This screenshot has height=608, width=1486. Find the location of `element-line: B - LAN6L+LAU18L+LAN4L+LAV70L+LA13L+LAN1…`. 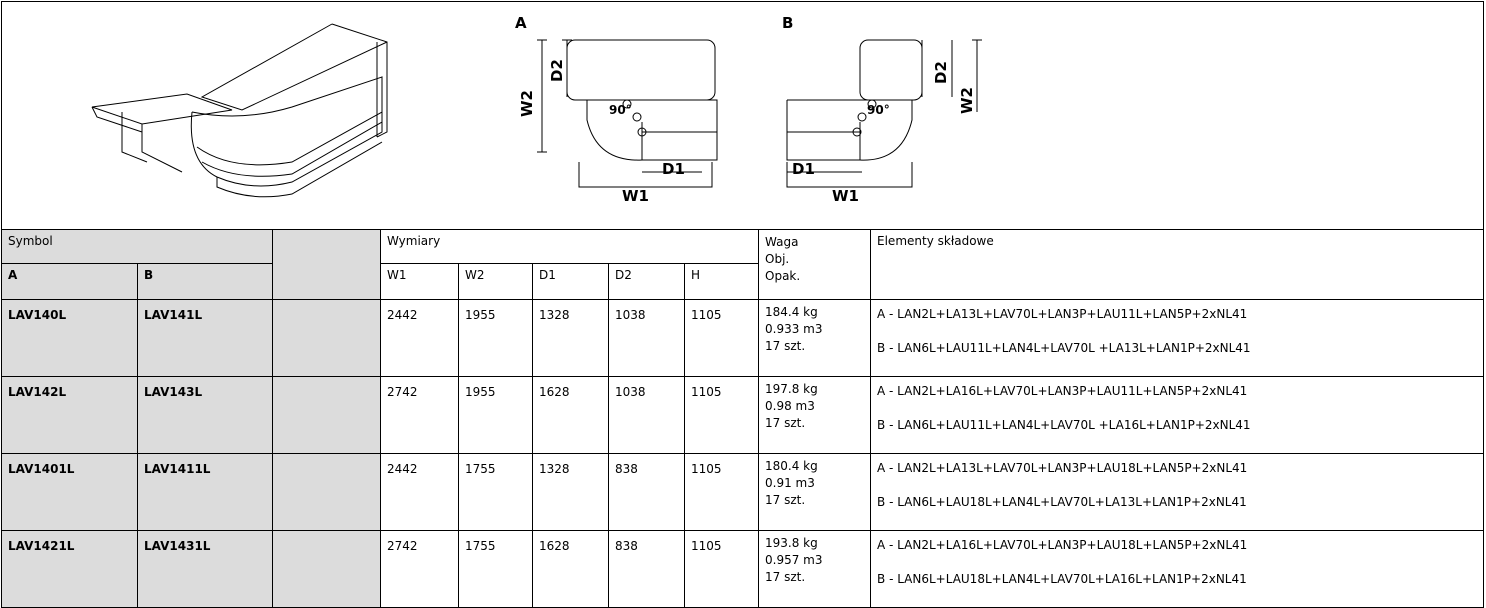

element-line: B - LAN6L+LAU18L+LAN4L+LAV70L+LA13L+LAN1… is located at coordinates (1062, 502).